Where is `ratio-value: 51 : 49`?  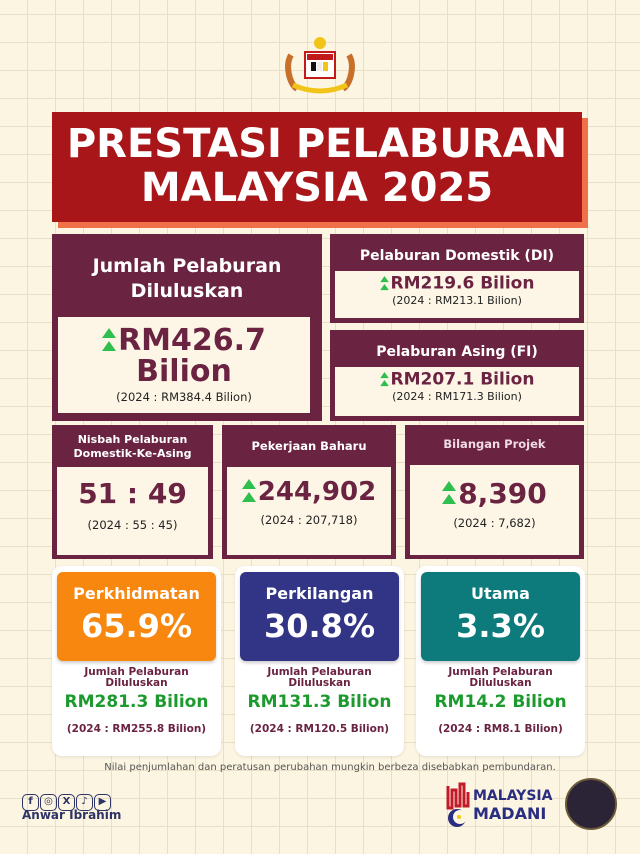 ratio-value: 51 : 49 is located at coordinates (132, 493).